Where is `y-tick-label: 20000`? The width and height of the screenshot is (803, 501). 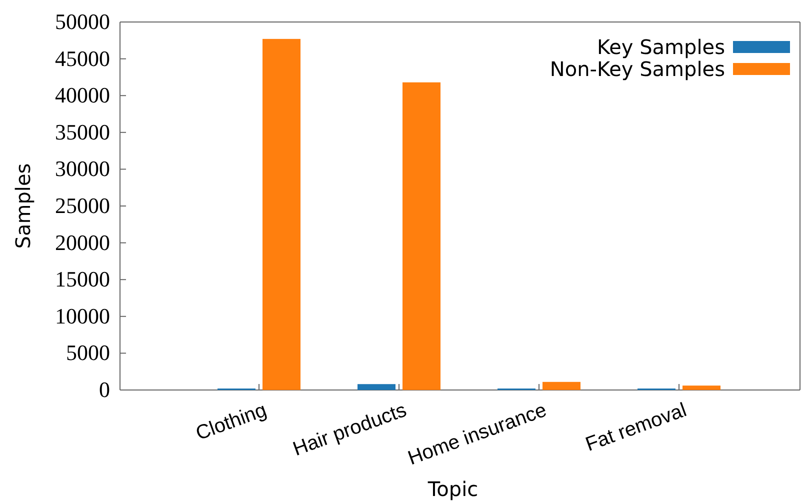
y-tick-label: 20000 is located at coordinates (82, 242).